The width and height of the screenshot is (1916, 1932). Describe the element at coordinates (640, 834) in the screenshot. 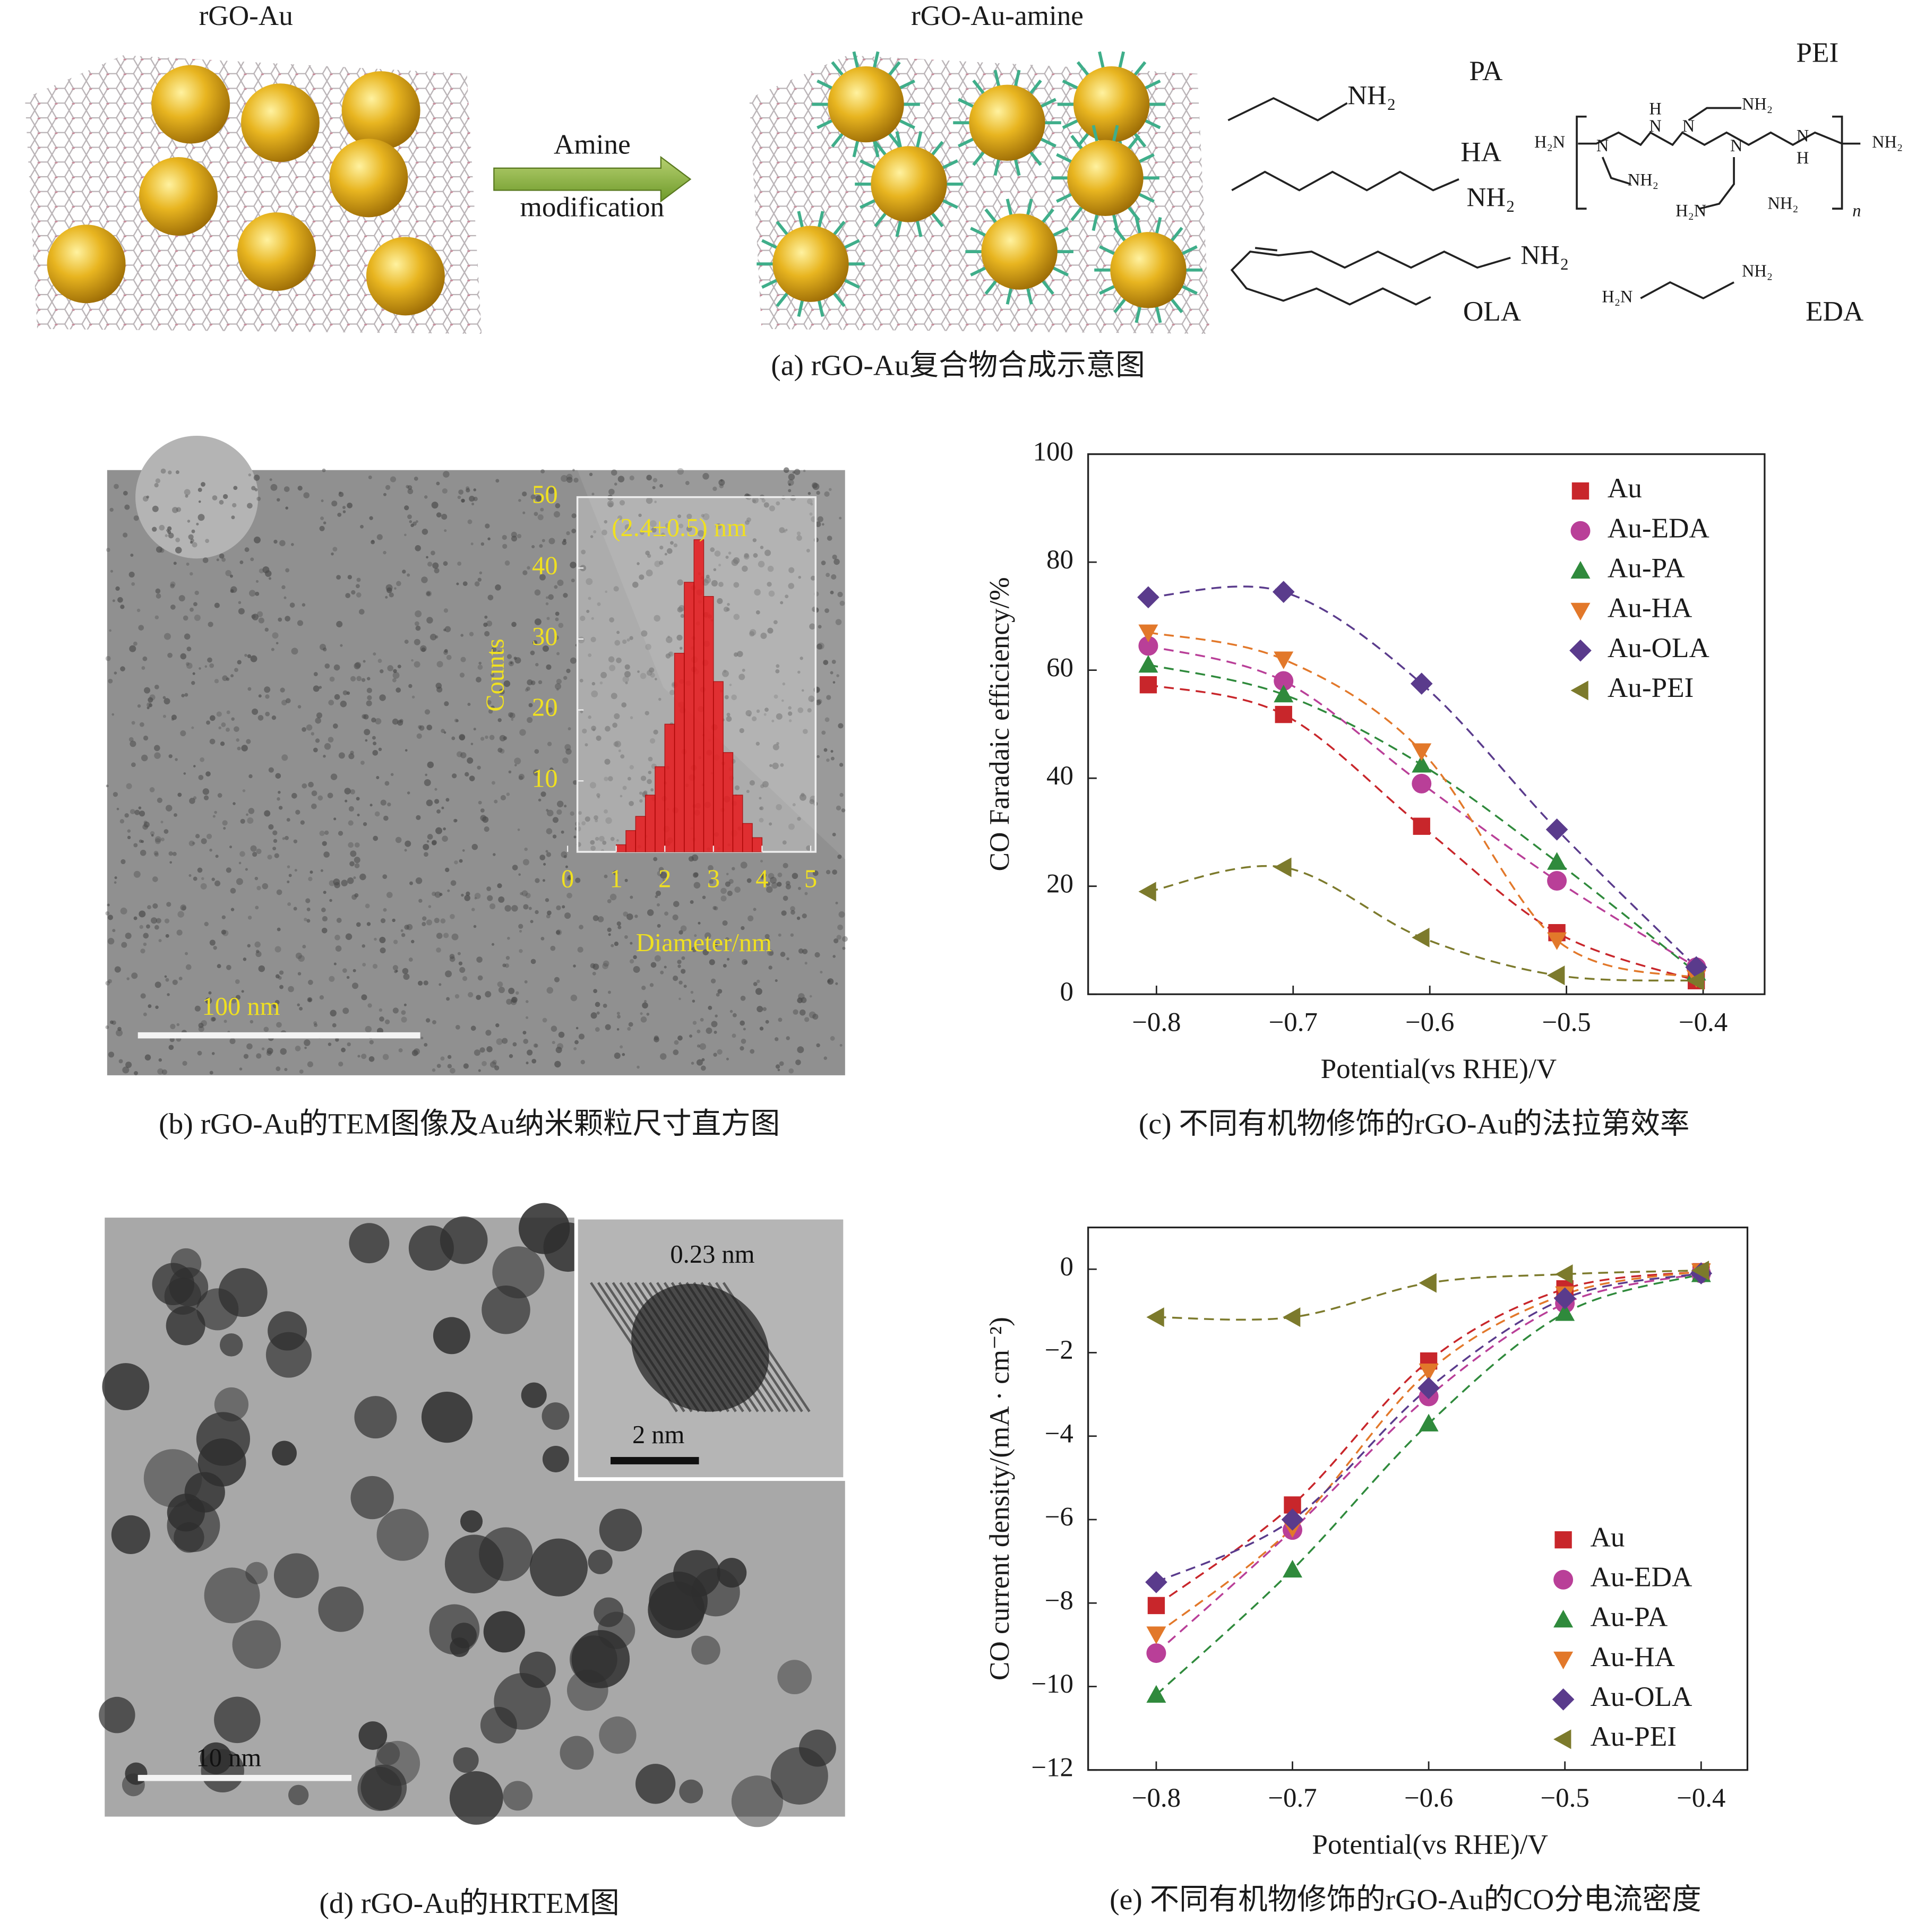

I see `hist-bar` at that location.